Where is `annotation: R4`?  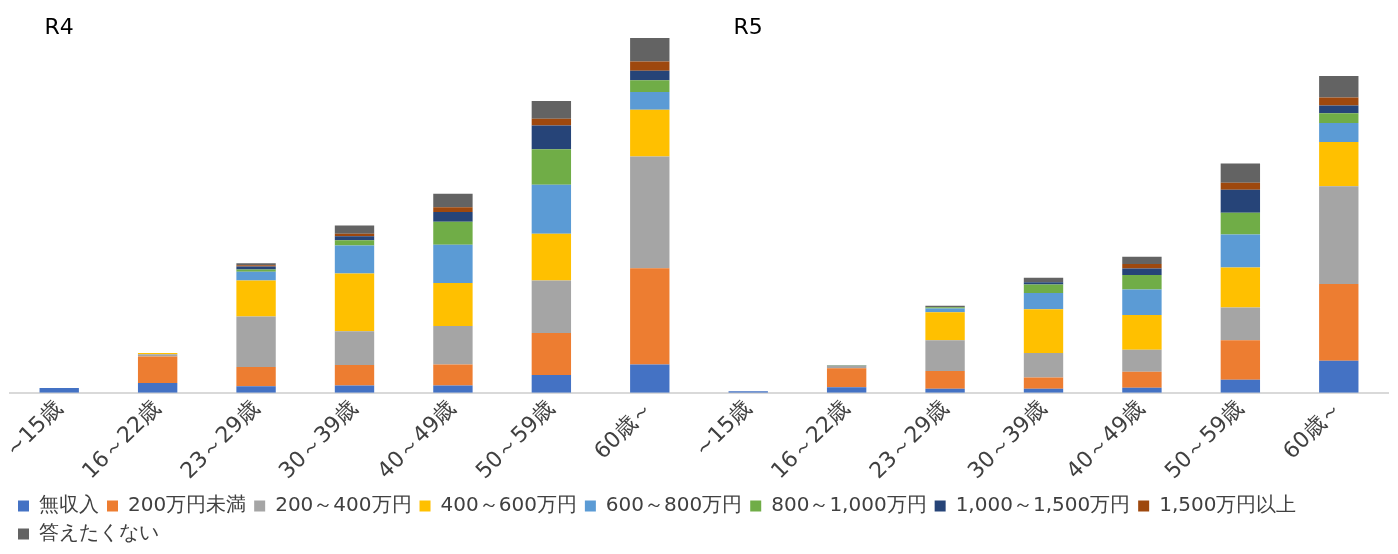 annotation: R4 is located at coordinates (59, 26).